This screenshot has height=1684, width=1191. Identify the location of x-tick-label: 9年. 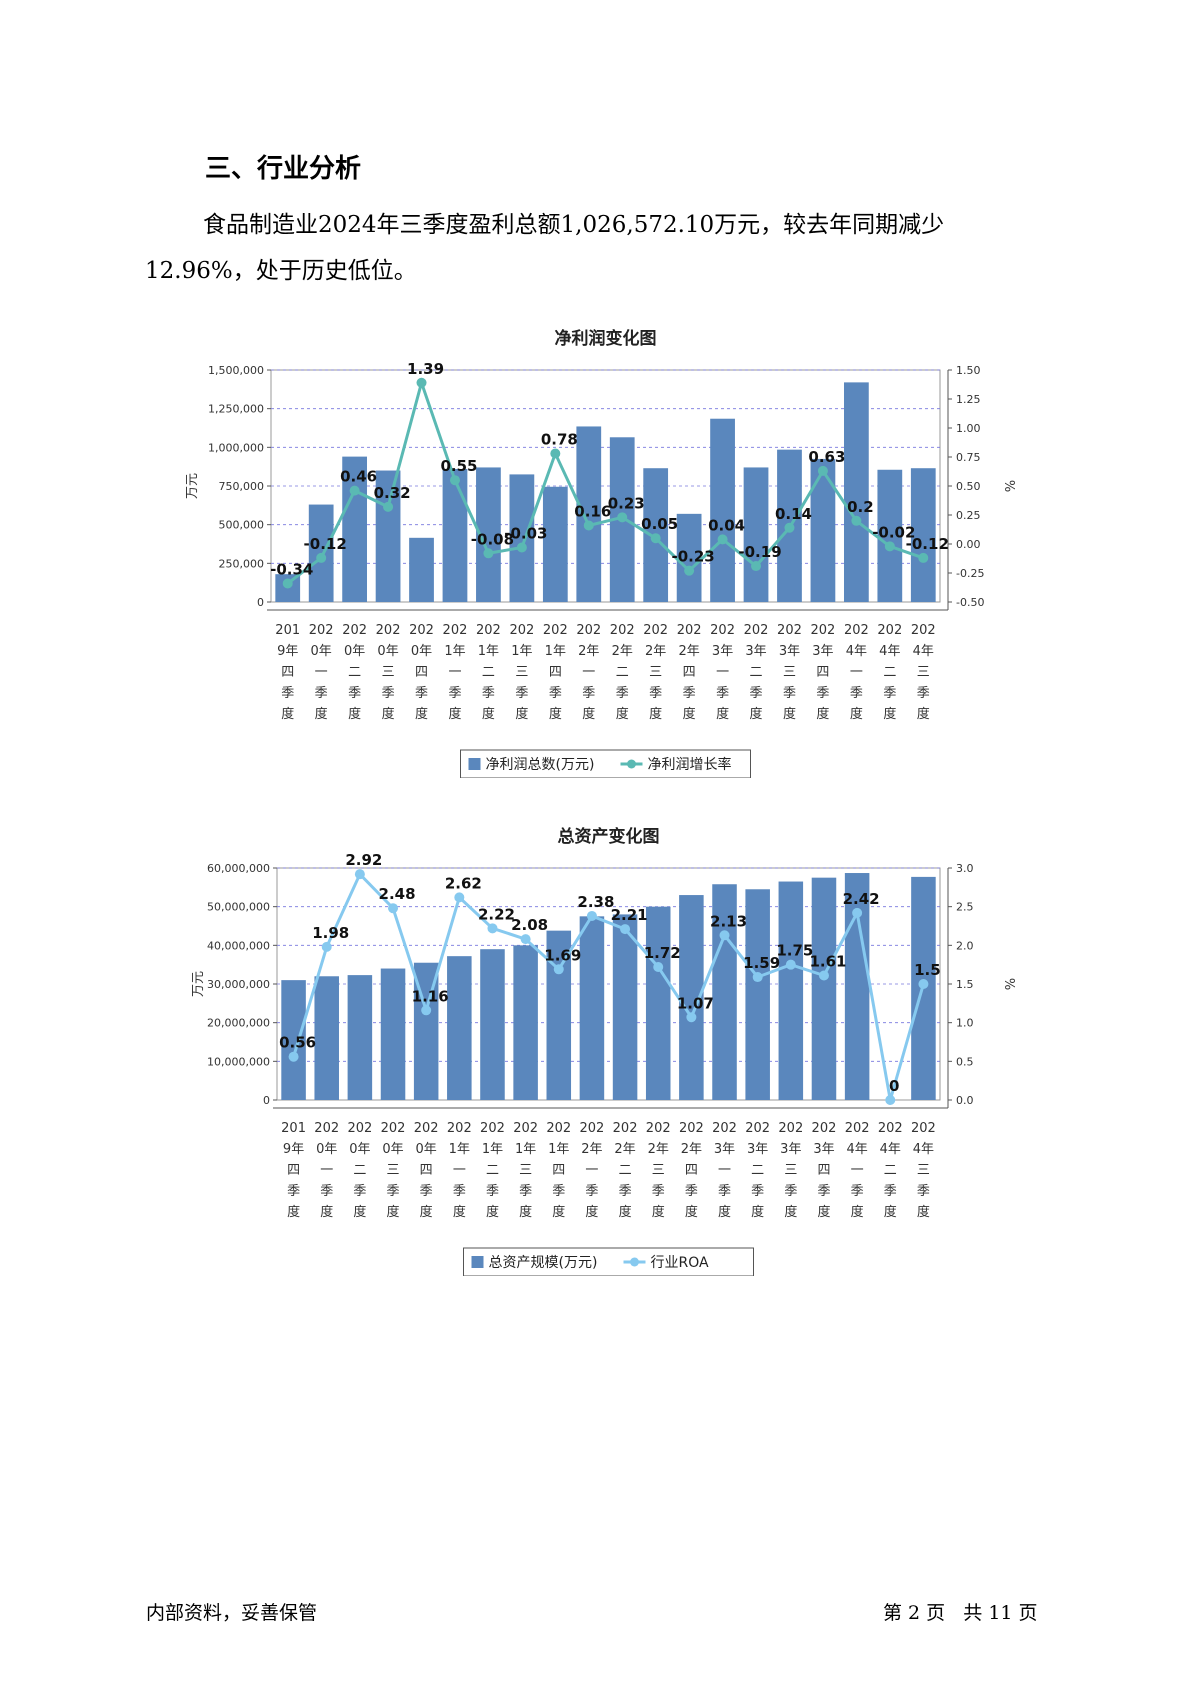
(287, 651).